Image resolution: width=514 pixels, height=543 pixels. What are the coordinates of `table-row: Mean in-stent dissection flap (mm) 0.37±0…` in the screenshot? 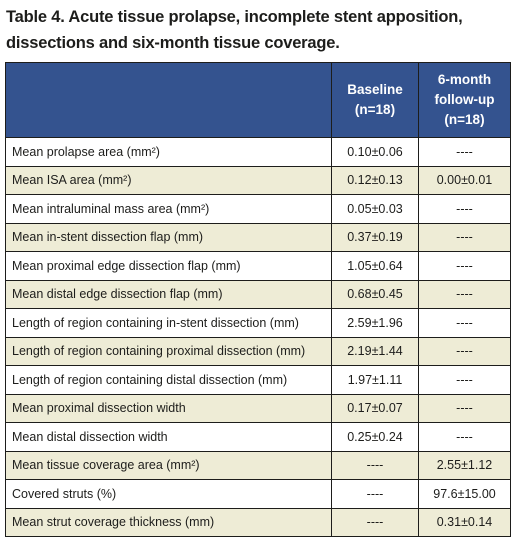 It's located at (258, 237).